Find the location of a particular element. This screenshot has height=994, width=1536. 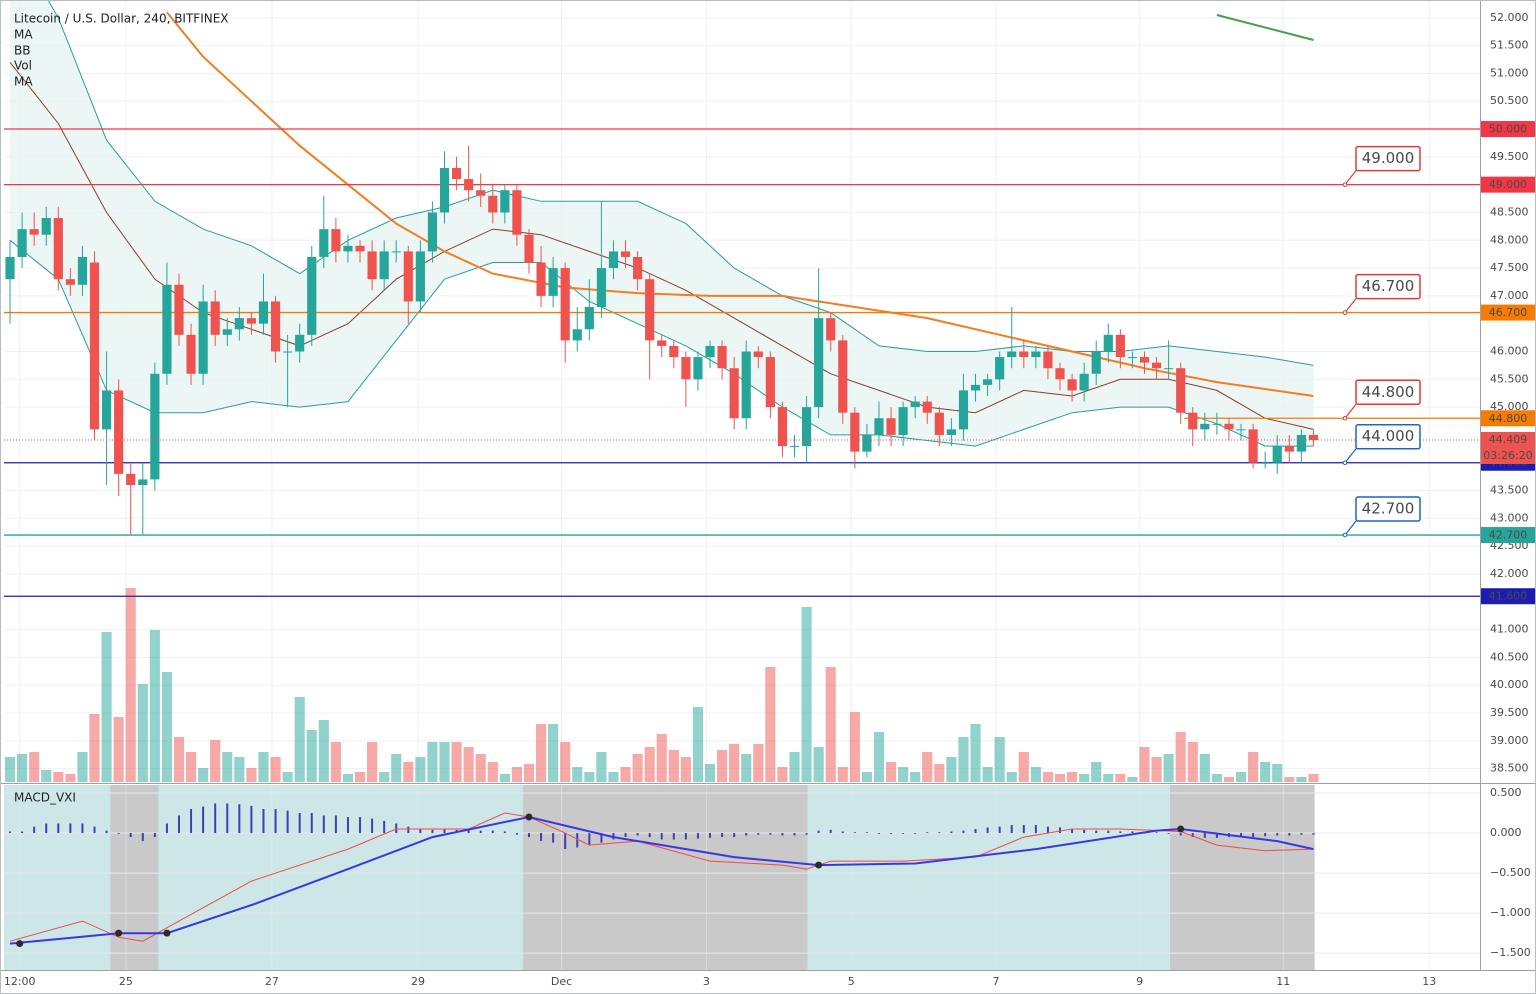

signal-line is located at coordinates (661, 880).